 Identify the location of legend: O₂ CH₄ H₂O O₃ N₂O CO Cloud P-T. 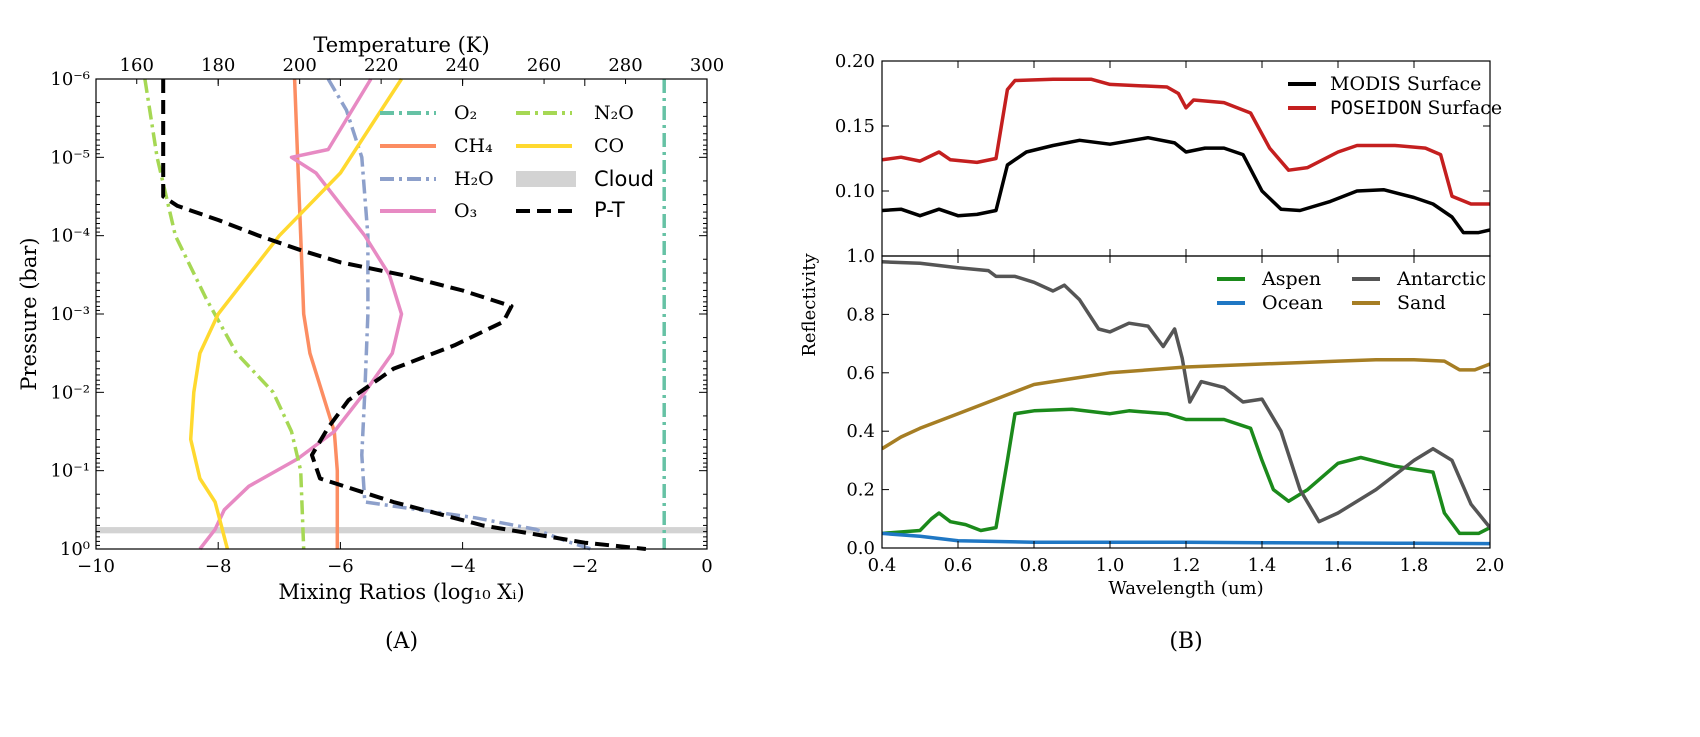
(517, 162).